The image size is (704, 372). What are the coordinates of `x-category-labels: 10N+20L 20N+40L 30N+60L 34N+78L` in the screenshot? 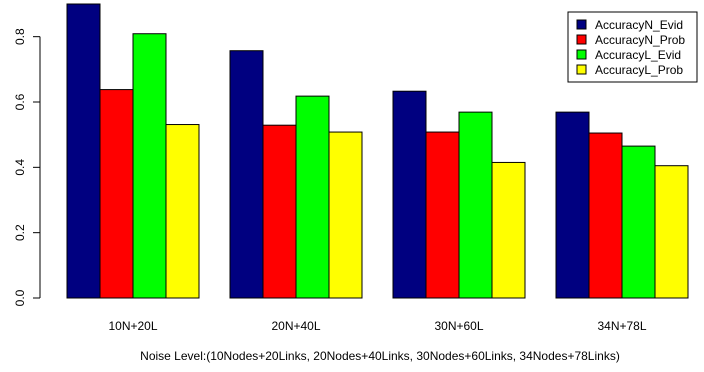 It's located at (377, 326).